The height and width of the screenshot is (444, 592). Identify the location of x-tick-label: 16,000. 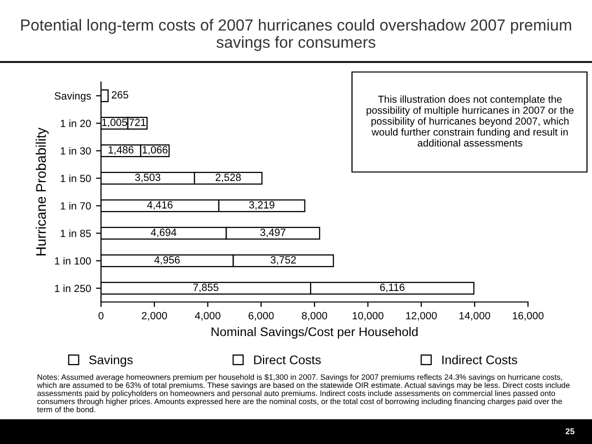
(528, 316).